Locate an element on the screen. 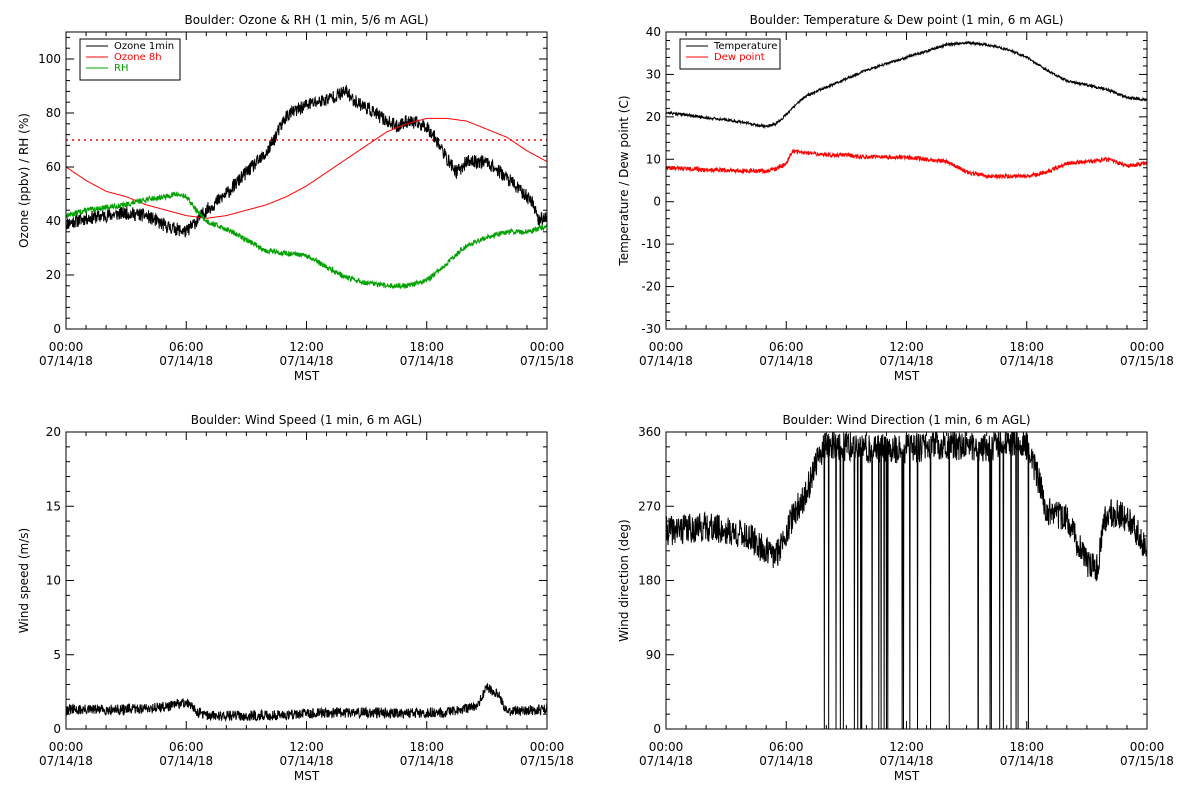 Image resolution: width=1200 pixels, height=800 pixels. legend-label: RH is located at coordinates (121, 68).